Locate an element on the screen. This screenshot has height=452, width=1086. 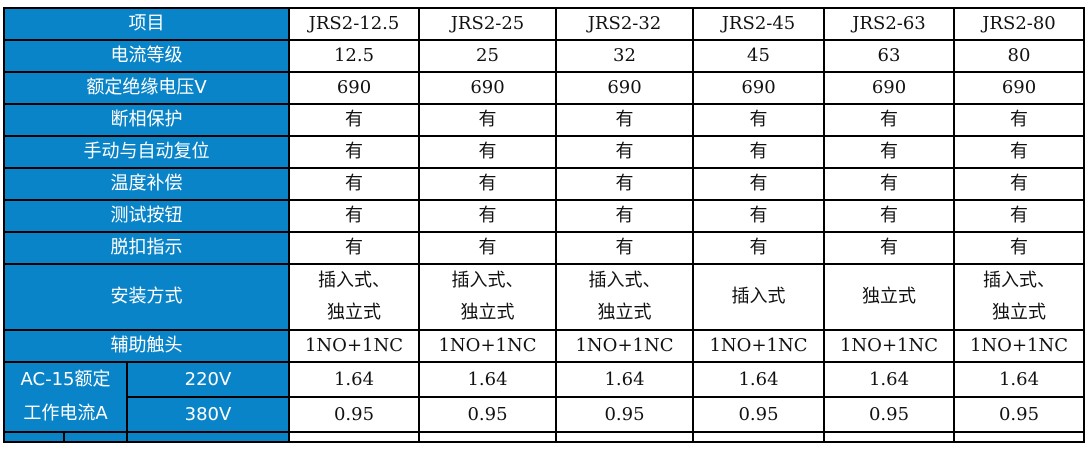
row-label: 测试按钮 is located at coordinates (146, 216).